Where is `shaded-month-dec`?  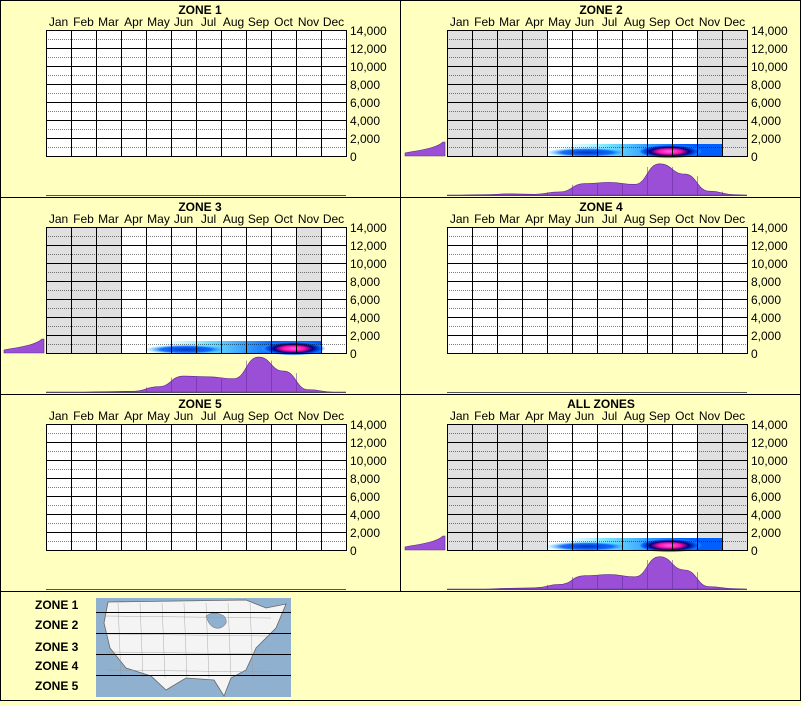 shaded-month-dec is located at coordinates (734, 487).